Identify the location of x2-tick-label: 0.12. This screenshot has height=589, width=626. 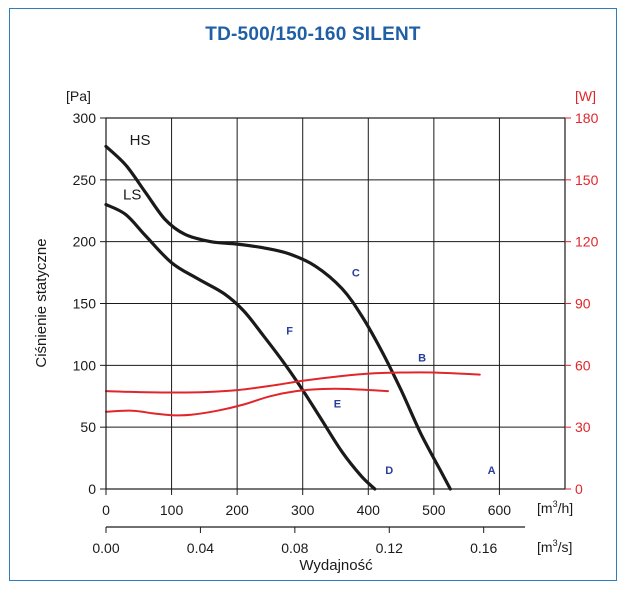
(389, 548).